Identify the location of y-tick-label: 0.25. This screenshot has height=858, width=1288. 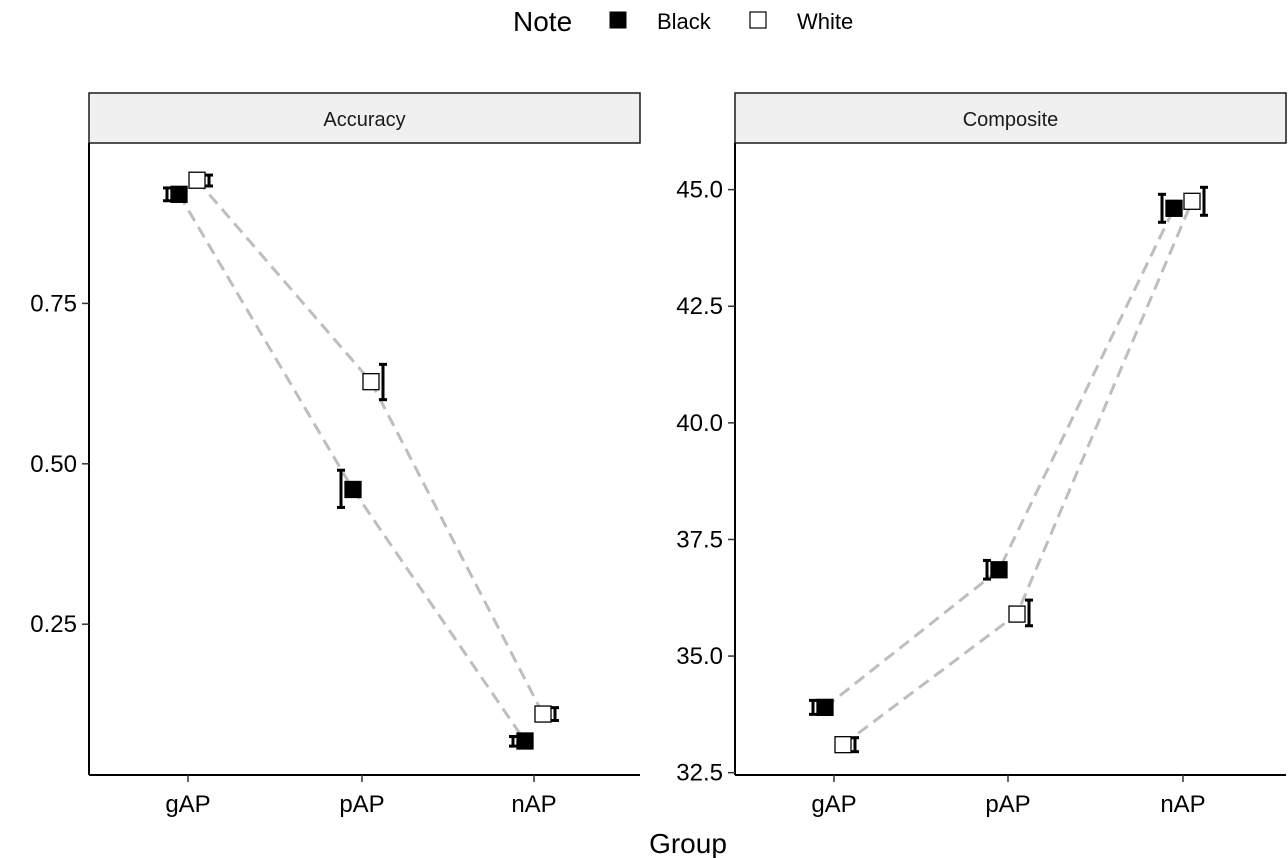
(53, 624).